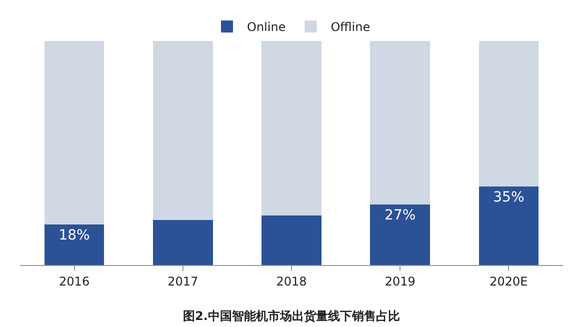 Image resolution: width=583 pixels, height=327 pixels. I want to click on x-tick-label: 2016, so click(74, 281).